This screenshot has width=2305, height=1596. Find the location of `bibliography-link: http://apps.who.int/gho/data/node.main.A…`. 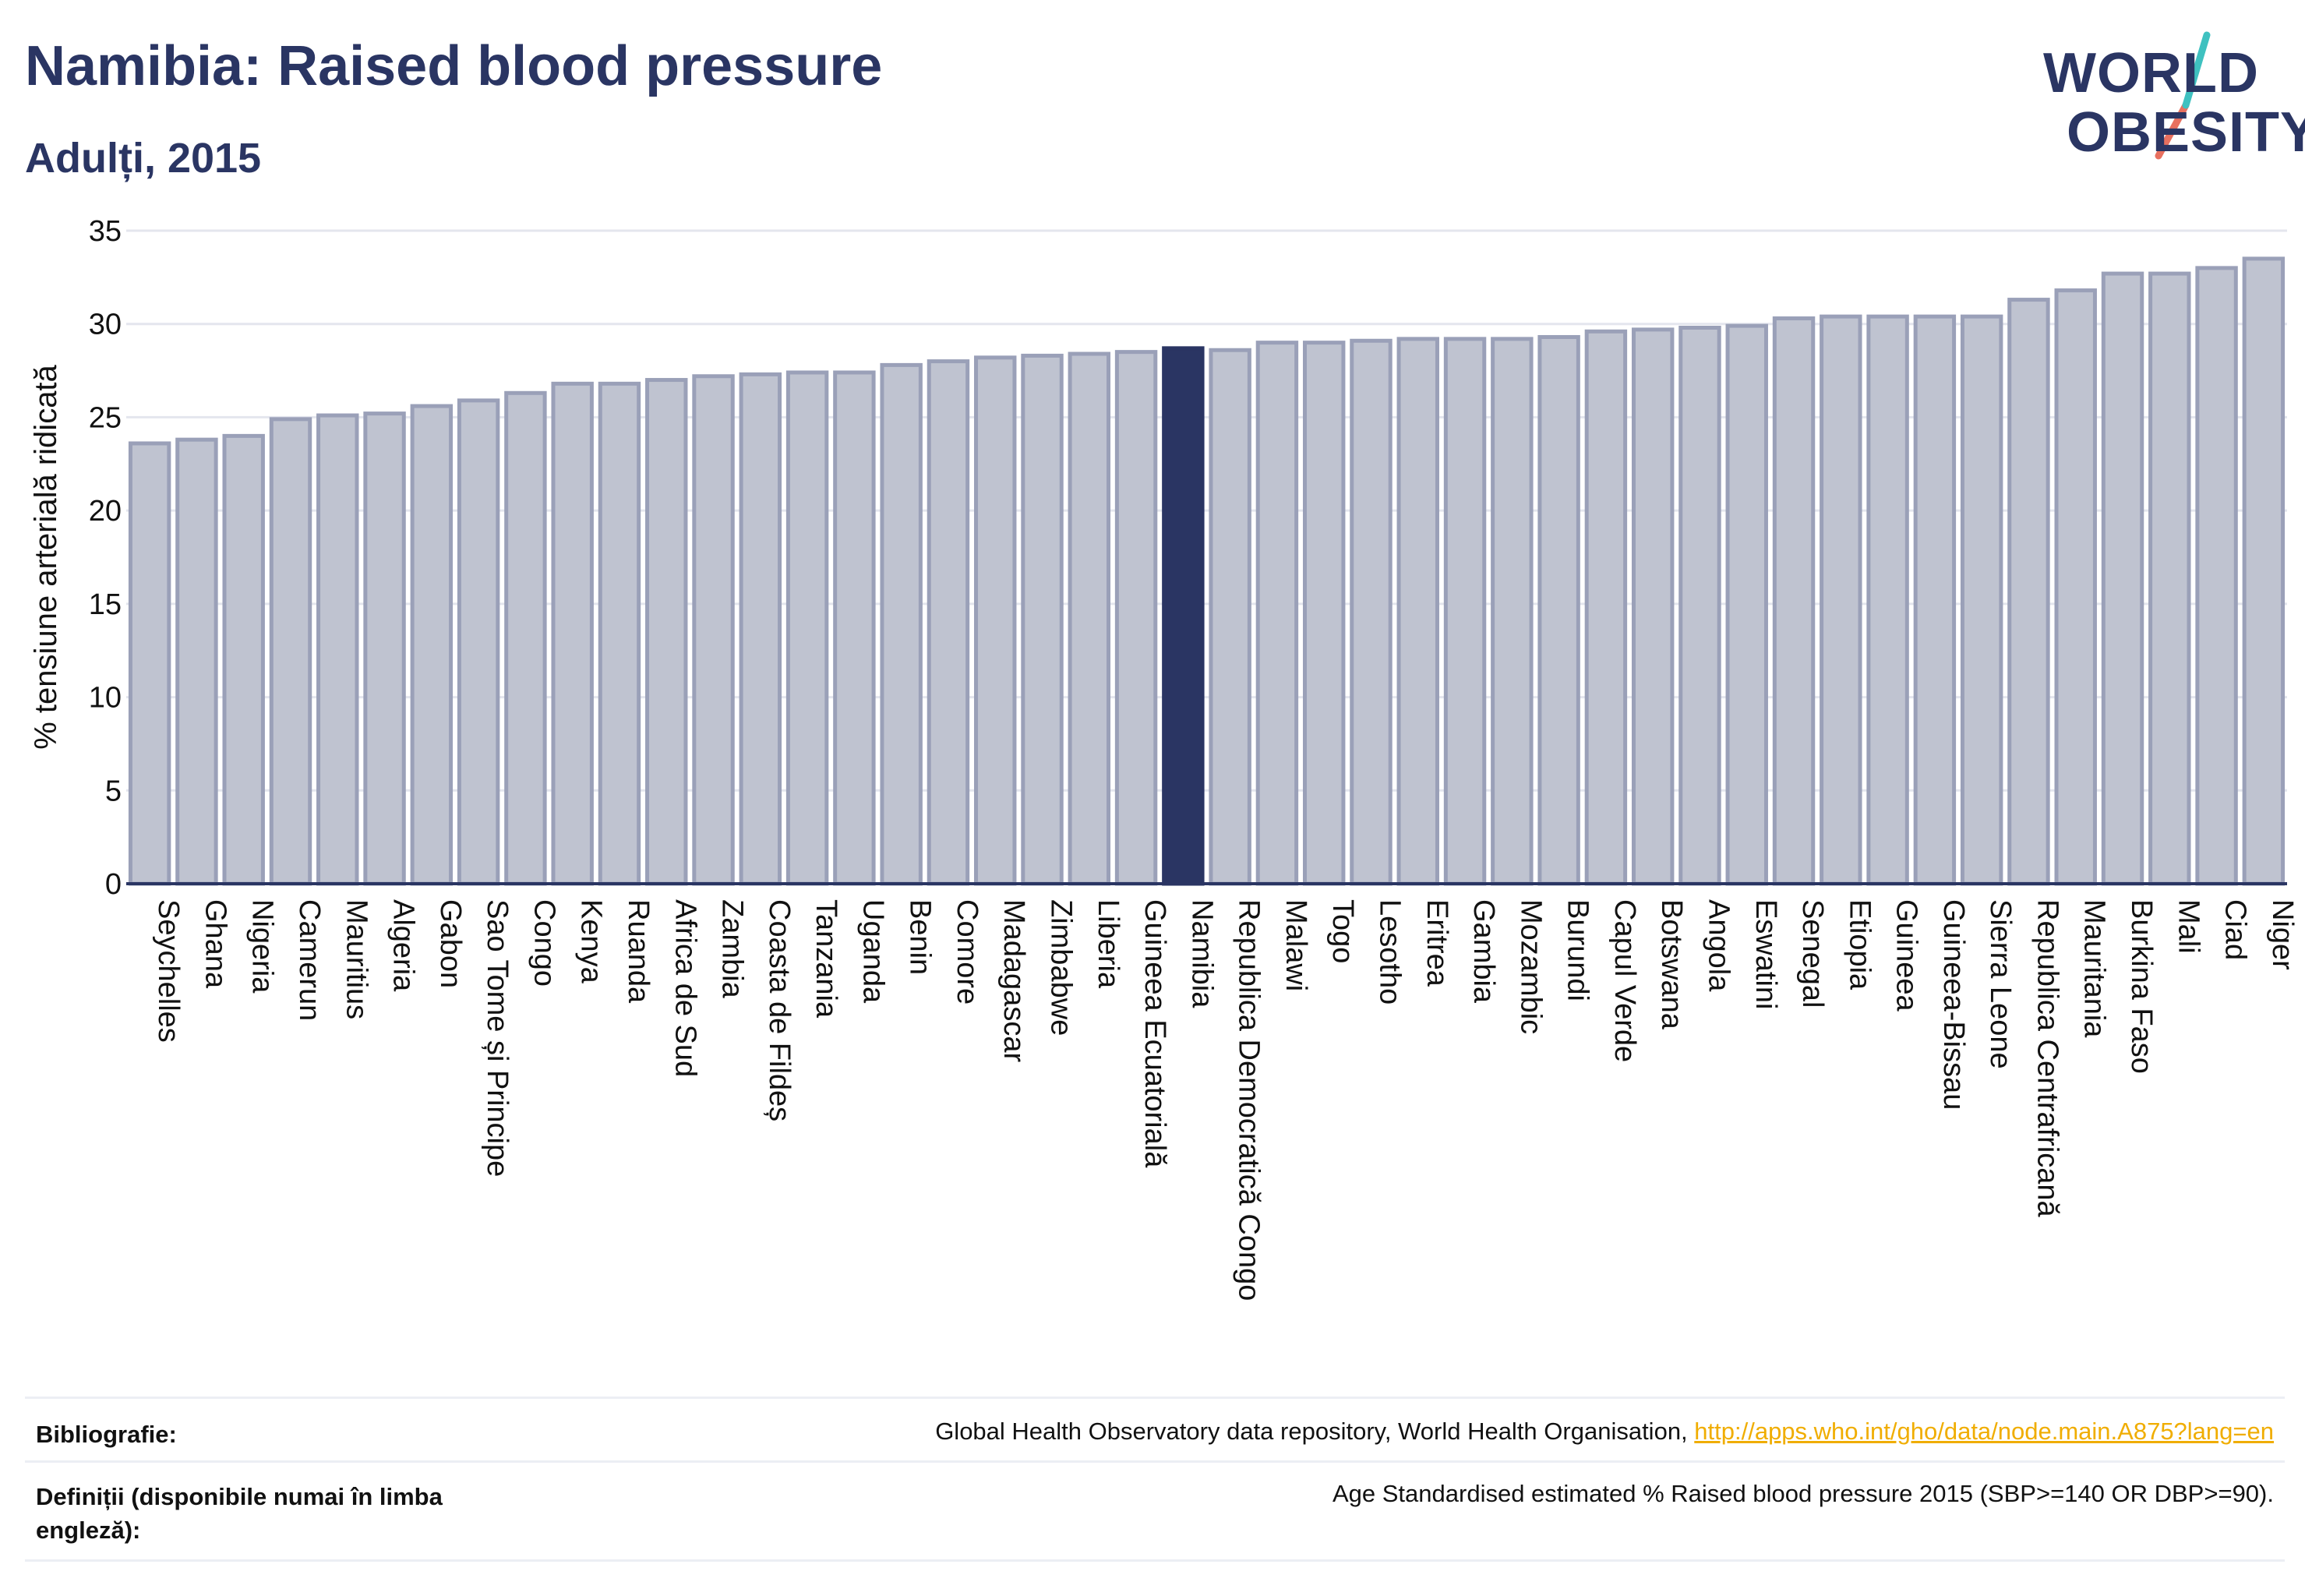

bibliography-link: http://apps.who.int/gho/data/node.main.A… is located at coordinates (1984, 1431).